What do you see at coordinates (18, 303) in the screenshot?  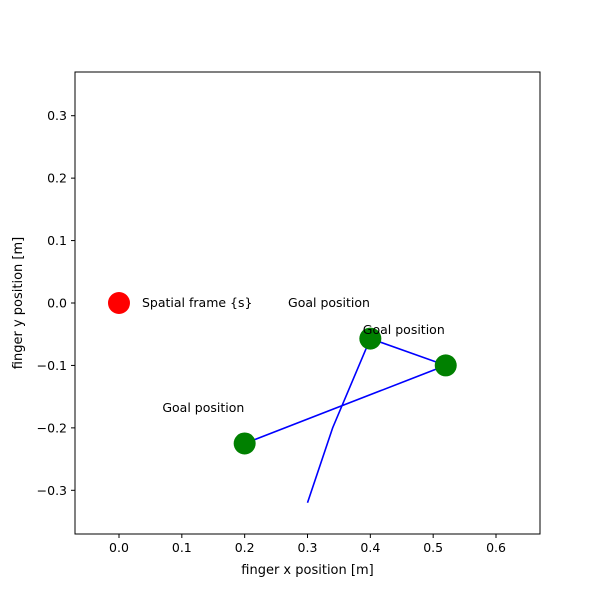 I see `y-axis-label: finger y position [m]` at bounding box center [18, 303].